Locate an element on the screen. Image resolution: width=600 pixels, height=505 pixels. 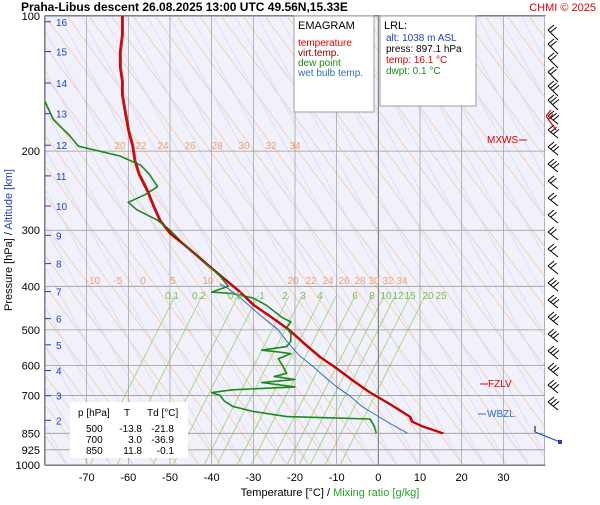
x-tick-label: 10 is located at coordinates (420, 478).